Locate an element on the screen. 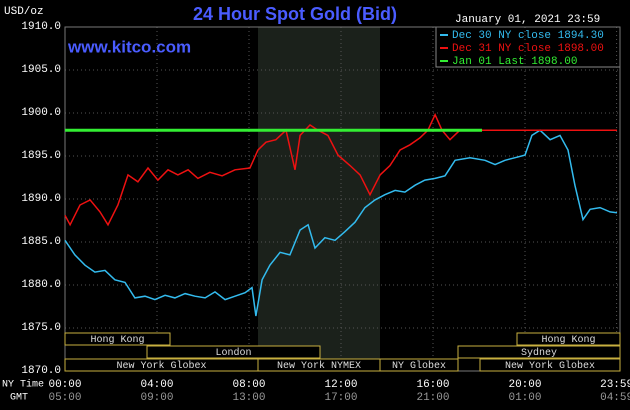 The image size is (630, 410). session-label: Sydney is located at coordinates (539, 353).